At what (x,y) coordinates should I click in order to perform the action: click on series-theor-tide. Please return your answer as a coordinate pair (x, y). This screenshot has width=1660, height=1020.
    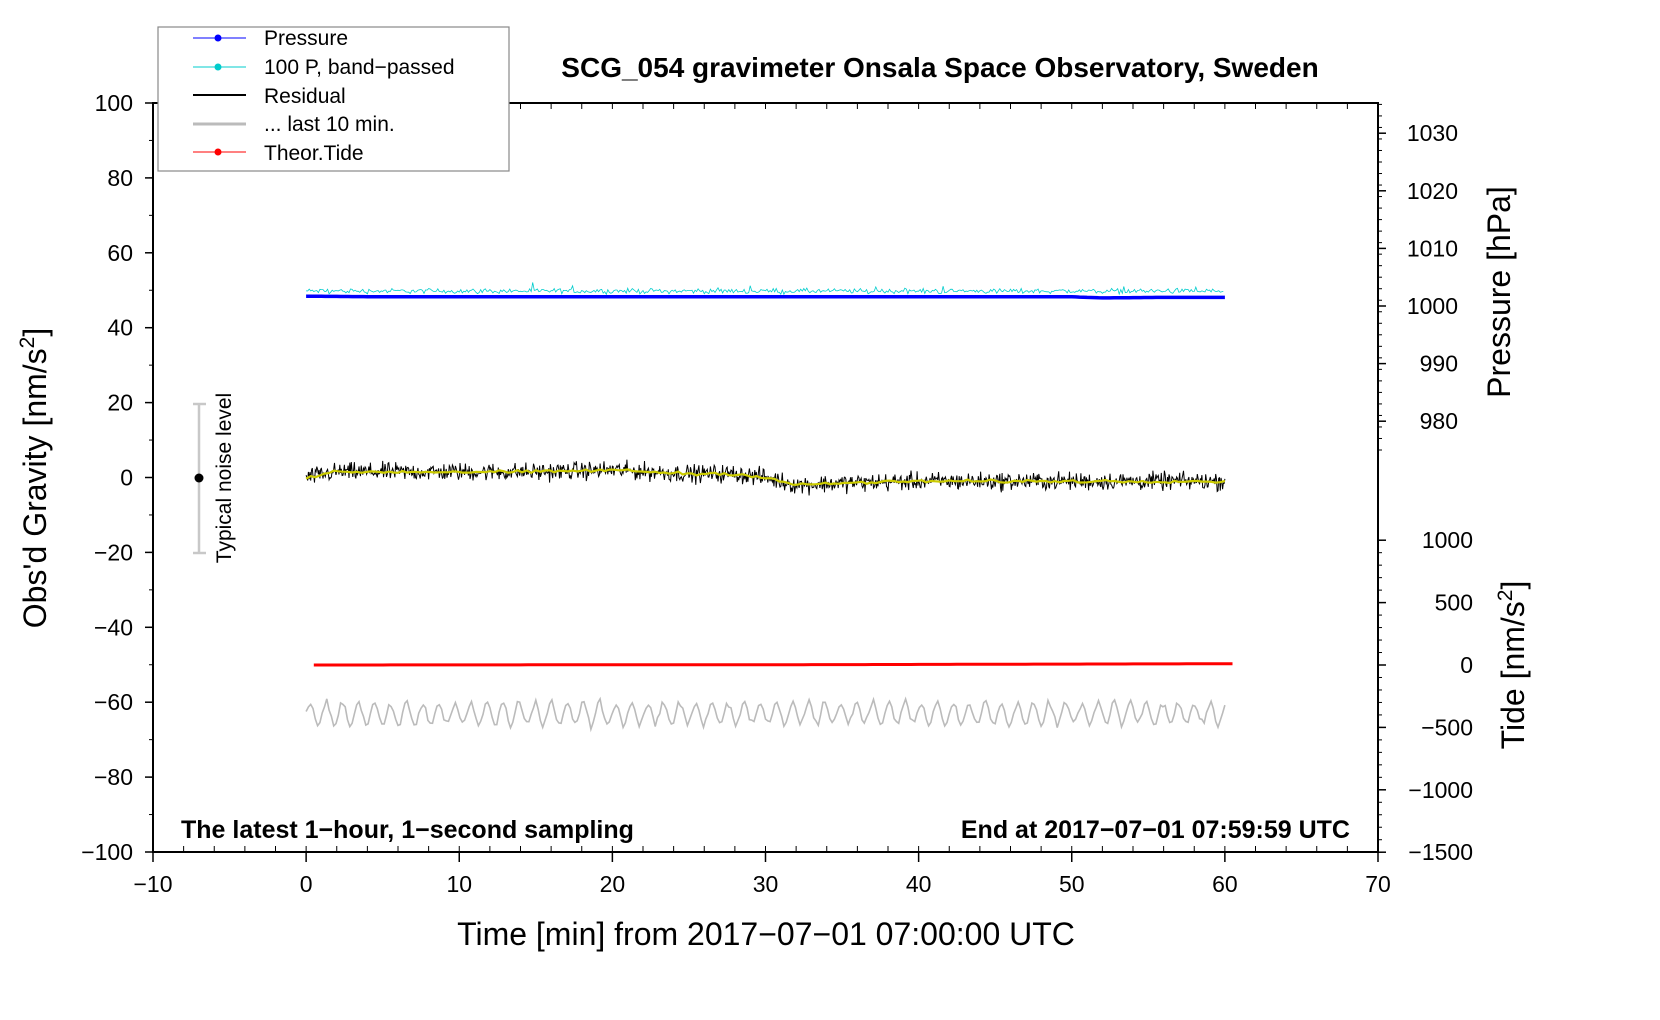
    Looking at the image, I should click on (773, 664).